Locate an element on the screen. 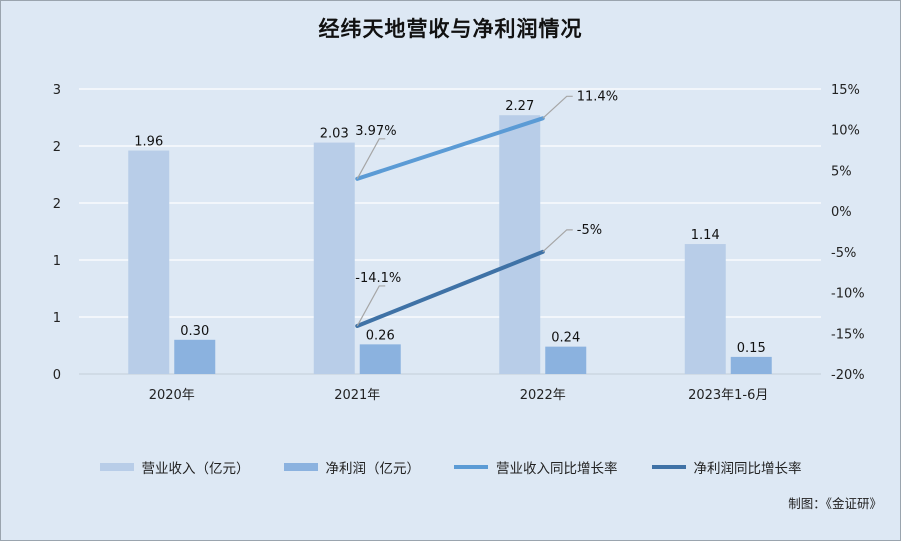  legend-swatch-net-profit is located at coordinates (300, 467).